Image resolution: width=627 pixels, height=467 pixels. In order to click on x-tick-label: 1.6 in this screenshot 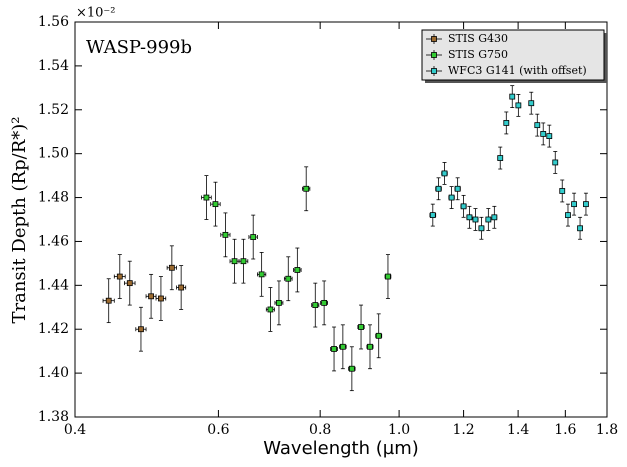, I will do `click(565, 430)`.